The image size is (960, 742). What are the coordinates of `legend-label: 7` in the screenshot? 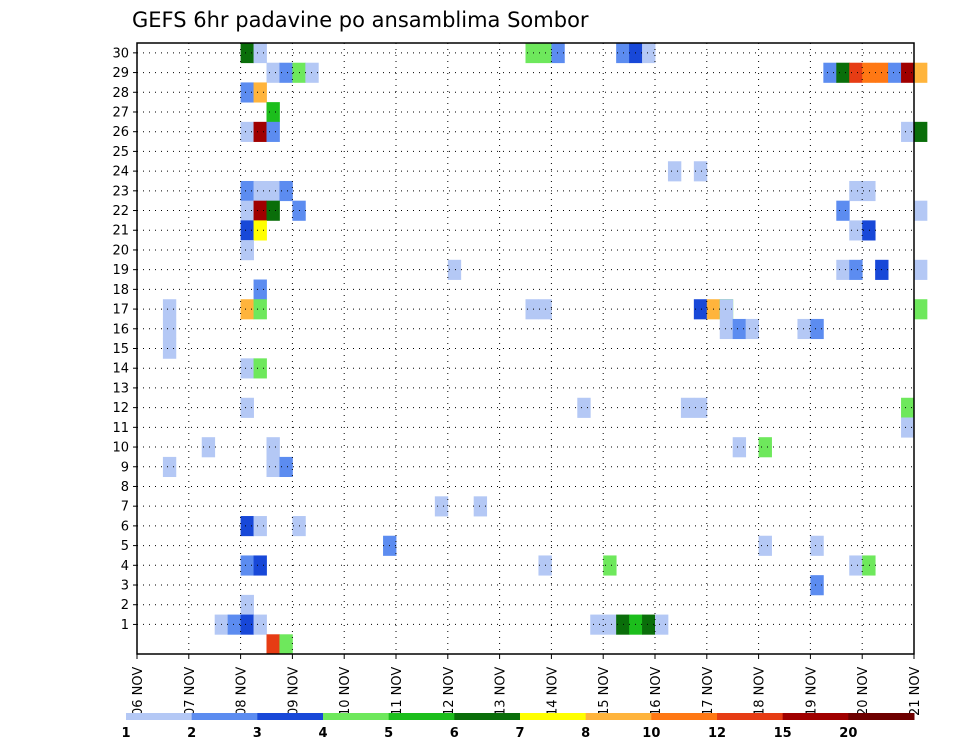 It's located at (519, 733).